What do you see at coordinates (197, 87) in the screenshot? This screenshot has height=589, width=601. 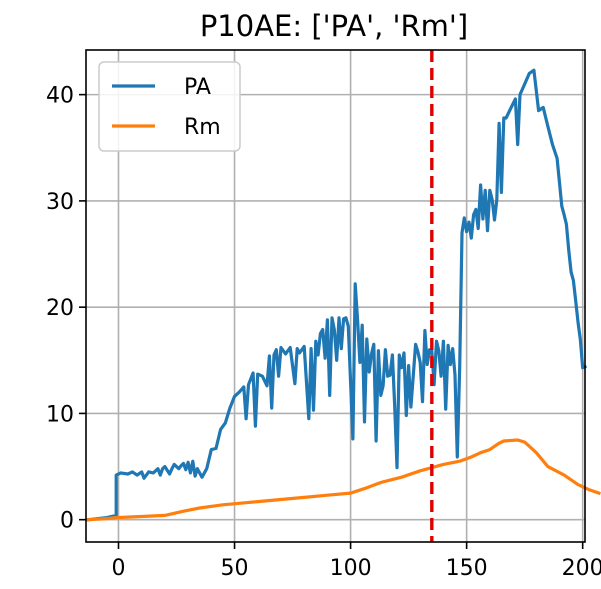 I see `legend-label-pa: PA` at bounding box center [197, 87].